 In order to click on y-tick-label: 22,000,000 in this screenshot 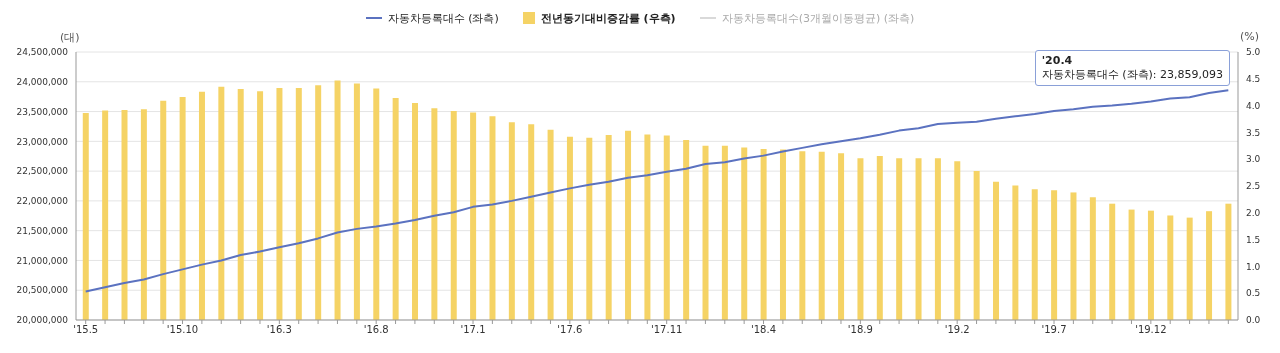, I will do `click(42, 201)`.